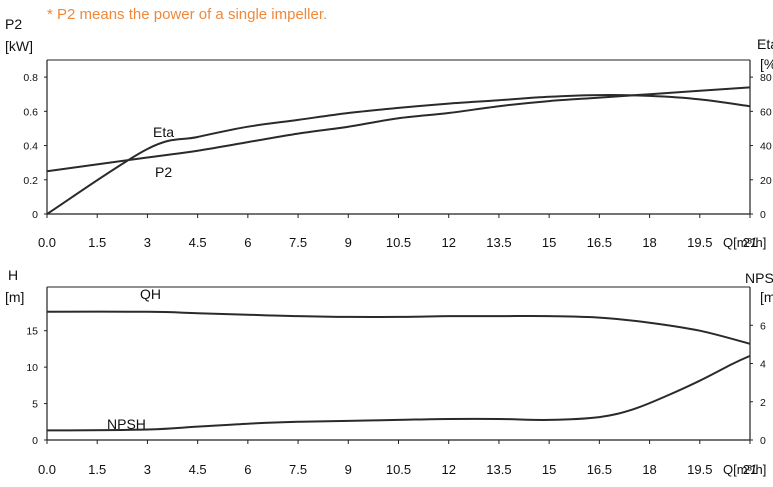  Describe the element at coordinates (30, 147) in the screenshot. I see `p2-y-tick-label: 0.4` at that location.